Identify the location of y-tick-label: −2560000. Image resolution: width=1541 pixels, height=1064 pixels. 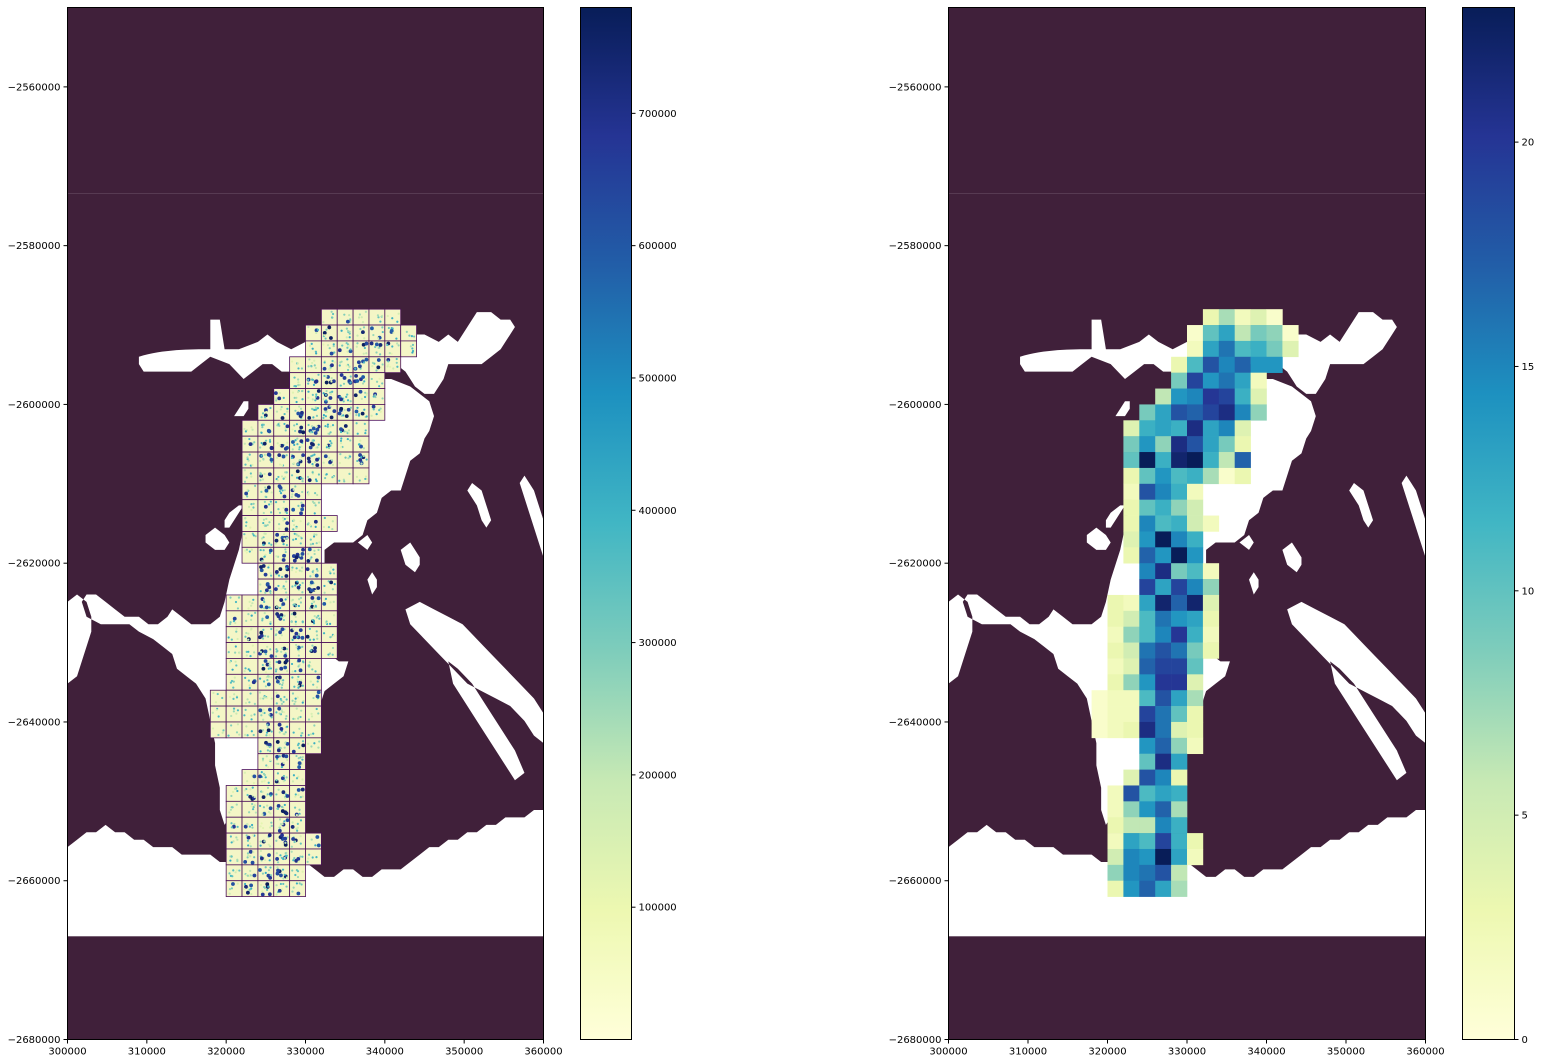
(34, 87).